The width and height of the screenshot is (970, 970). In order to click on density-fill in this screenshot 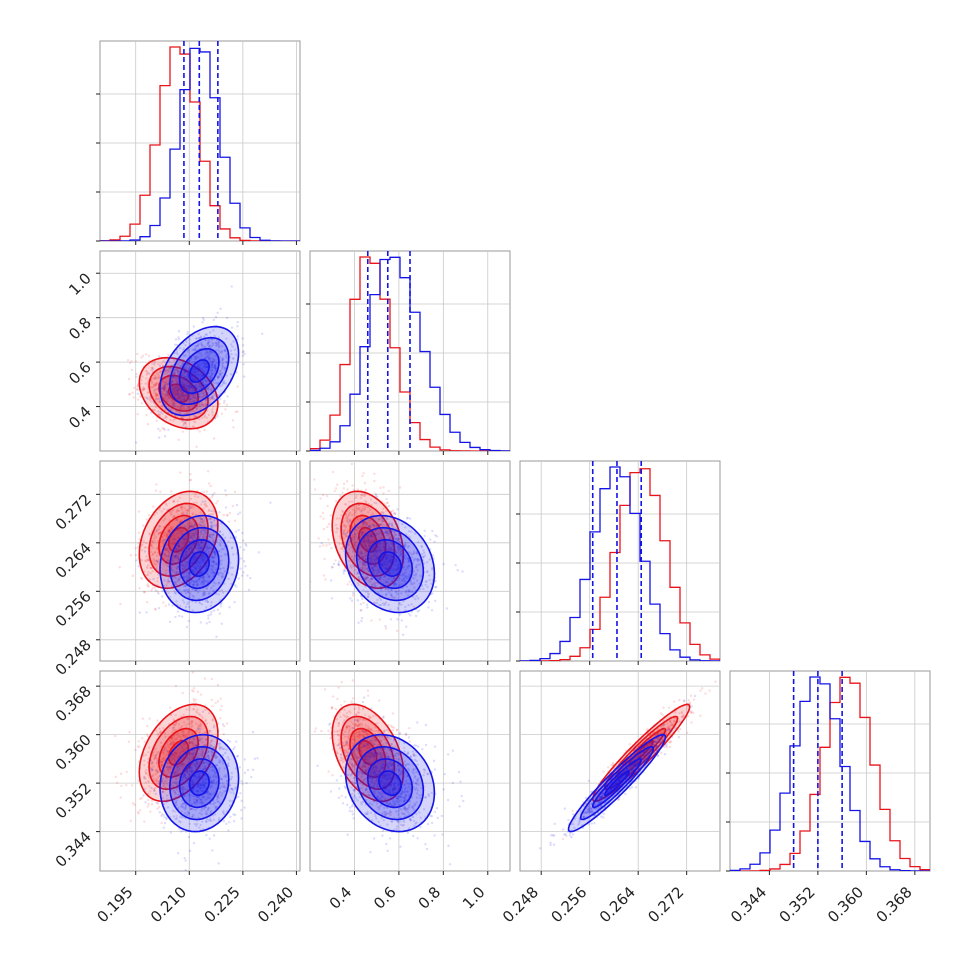, I will do `click(199, 564)`.